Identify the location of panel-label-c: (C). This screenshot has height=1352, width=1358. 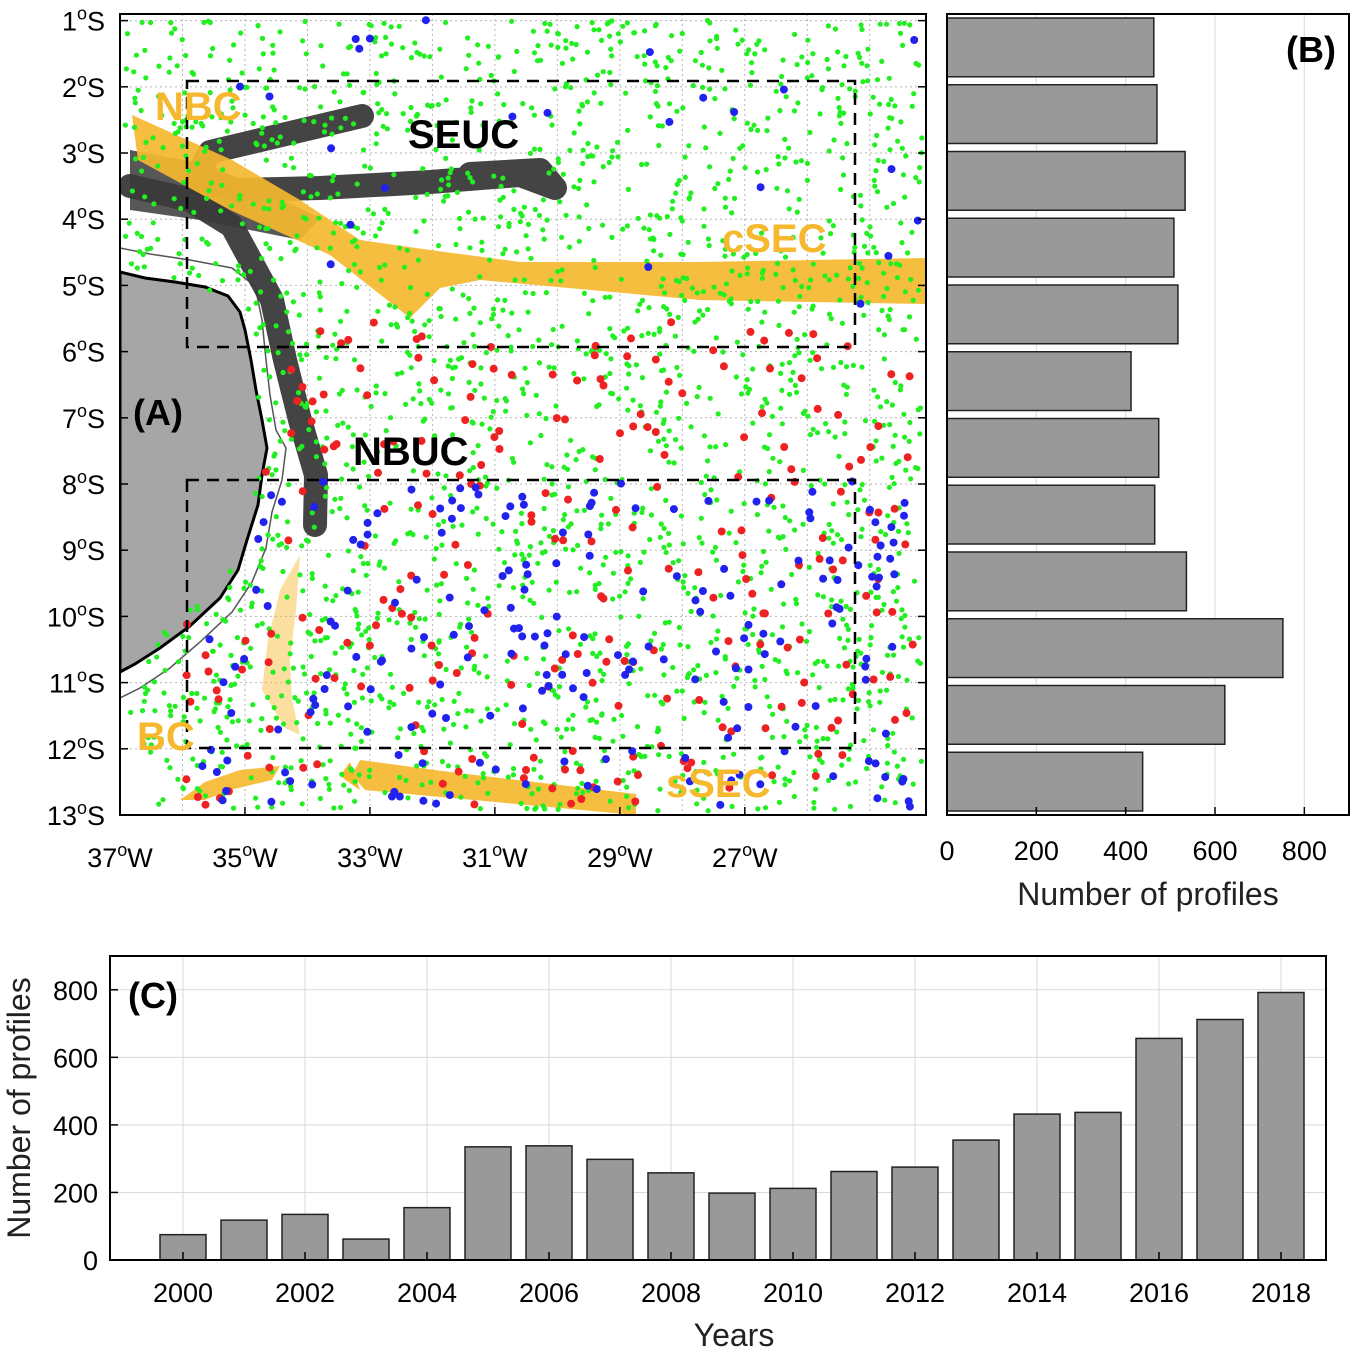
(153, 995).